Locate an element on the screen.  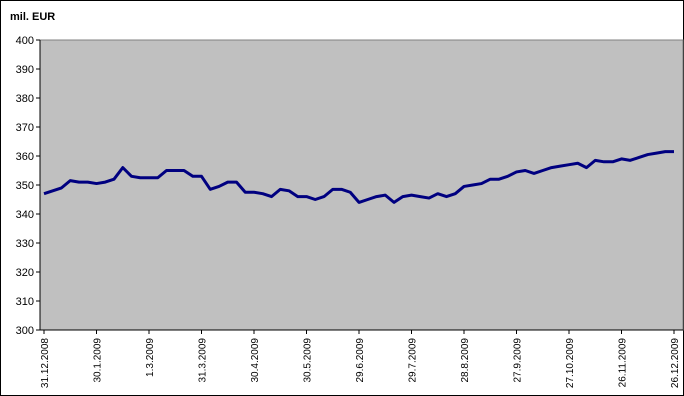
y-tick-label: 350 is located at coordinates (25, 186).